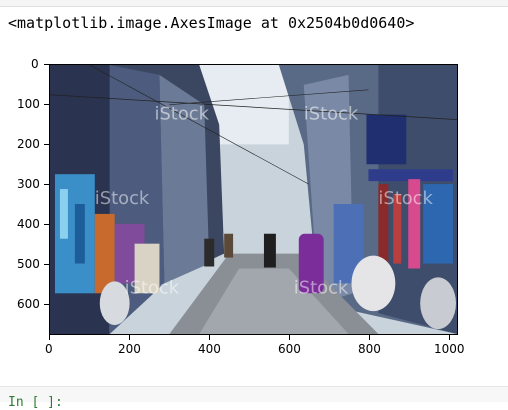 The height and width of the screenshot is (410, 508). What do you see at coordinates (289, 349) in the screenshot?
I see `x-tick-label: 600` at bounding box center [289, 349].